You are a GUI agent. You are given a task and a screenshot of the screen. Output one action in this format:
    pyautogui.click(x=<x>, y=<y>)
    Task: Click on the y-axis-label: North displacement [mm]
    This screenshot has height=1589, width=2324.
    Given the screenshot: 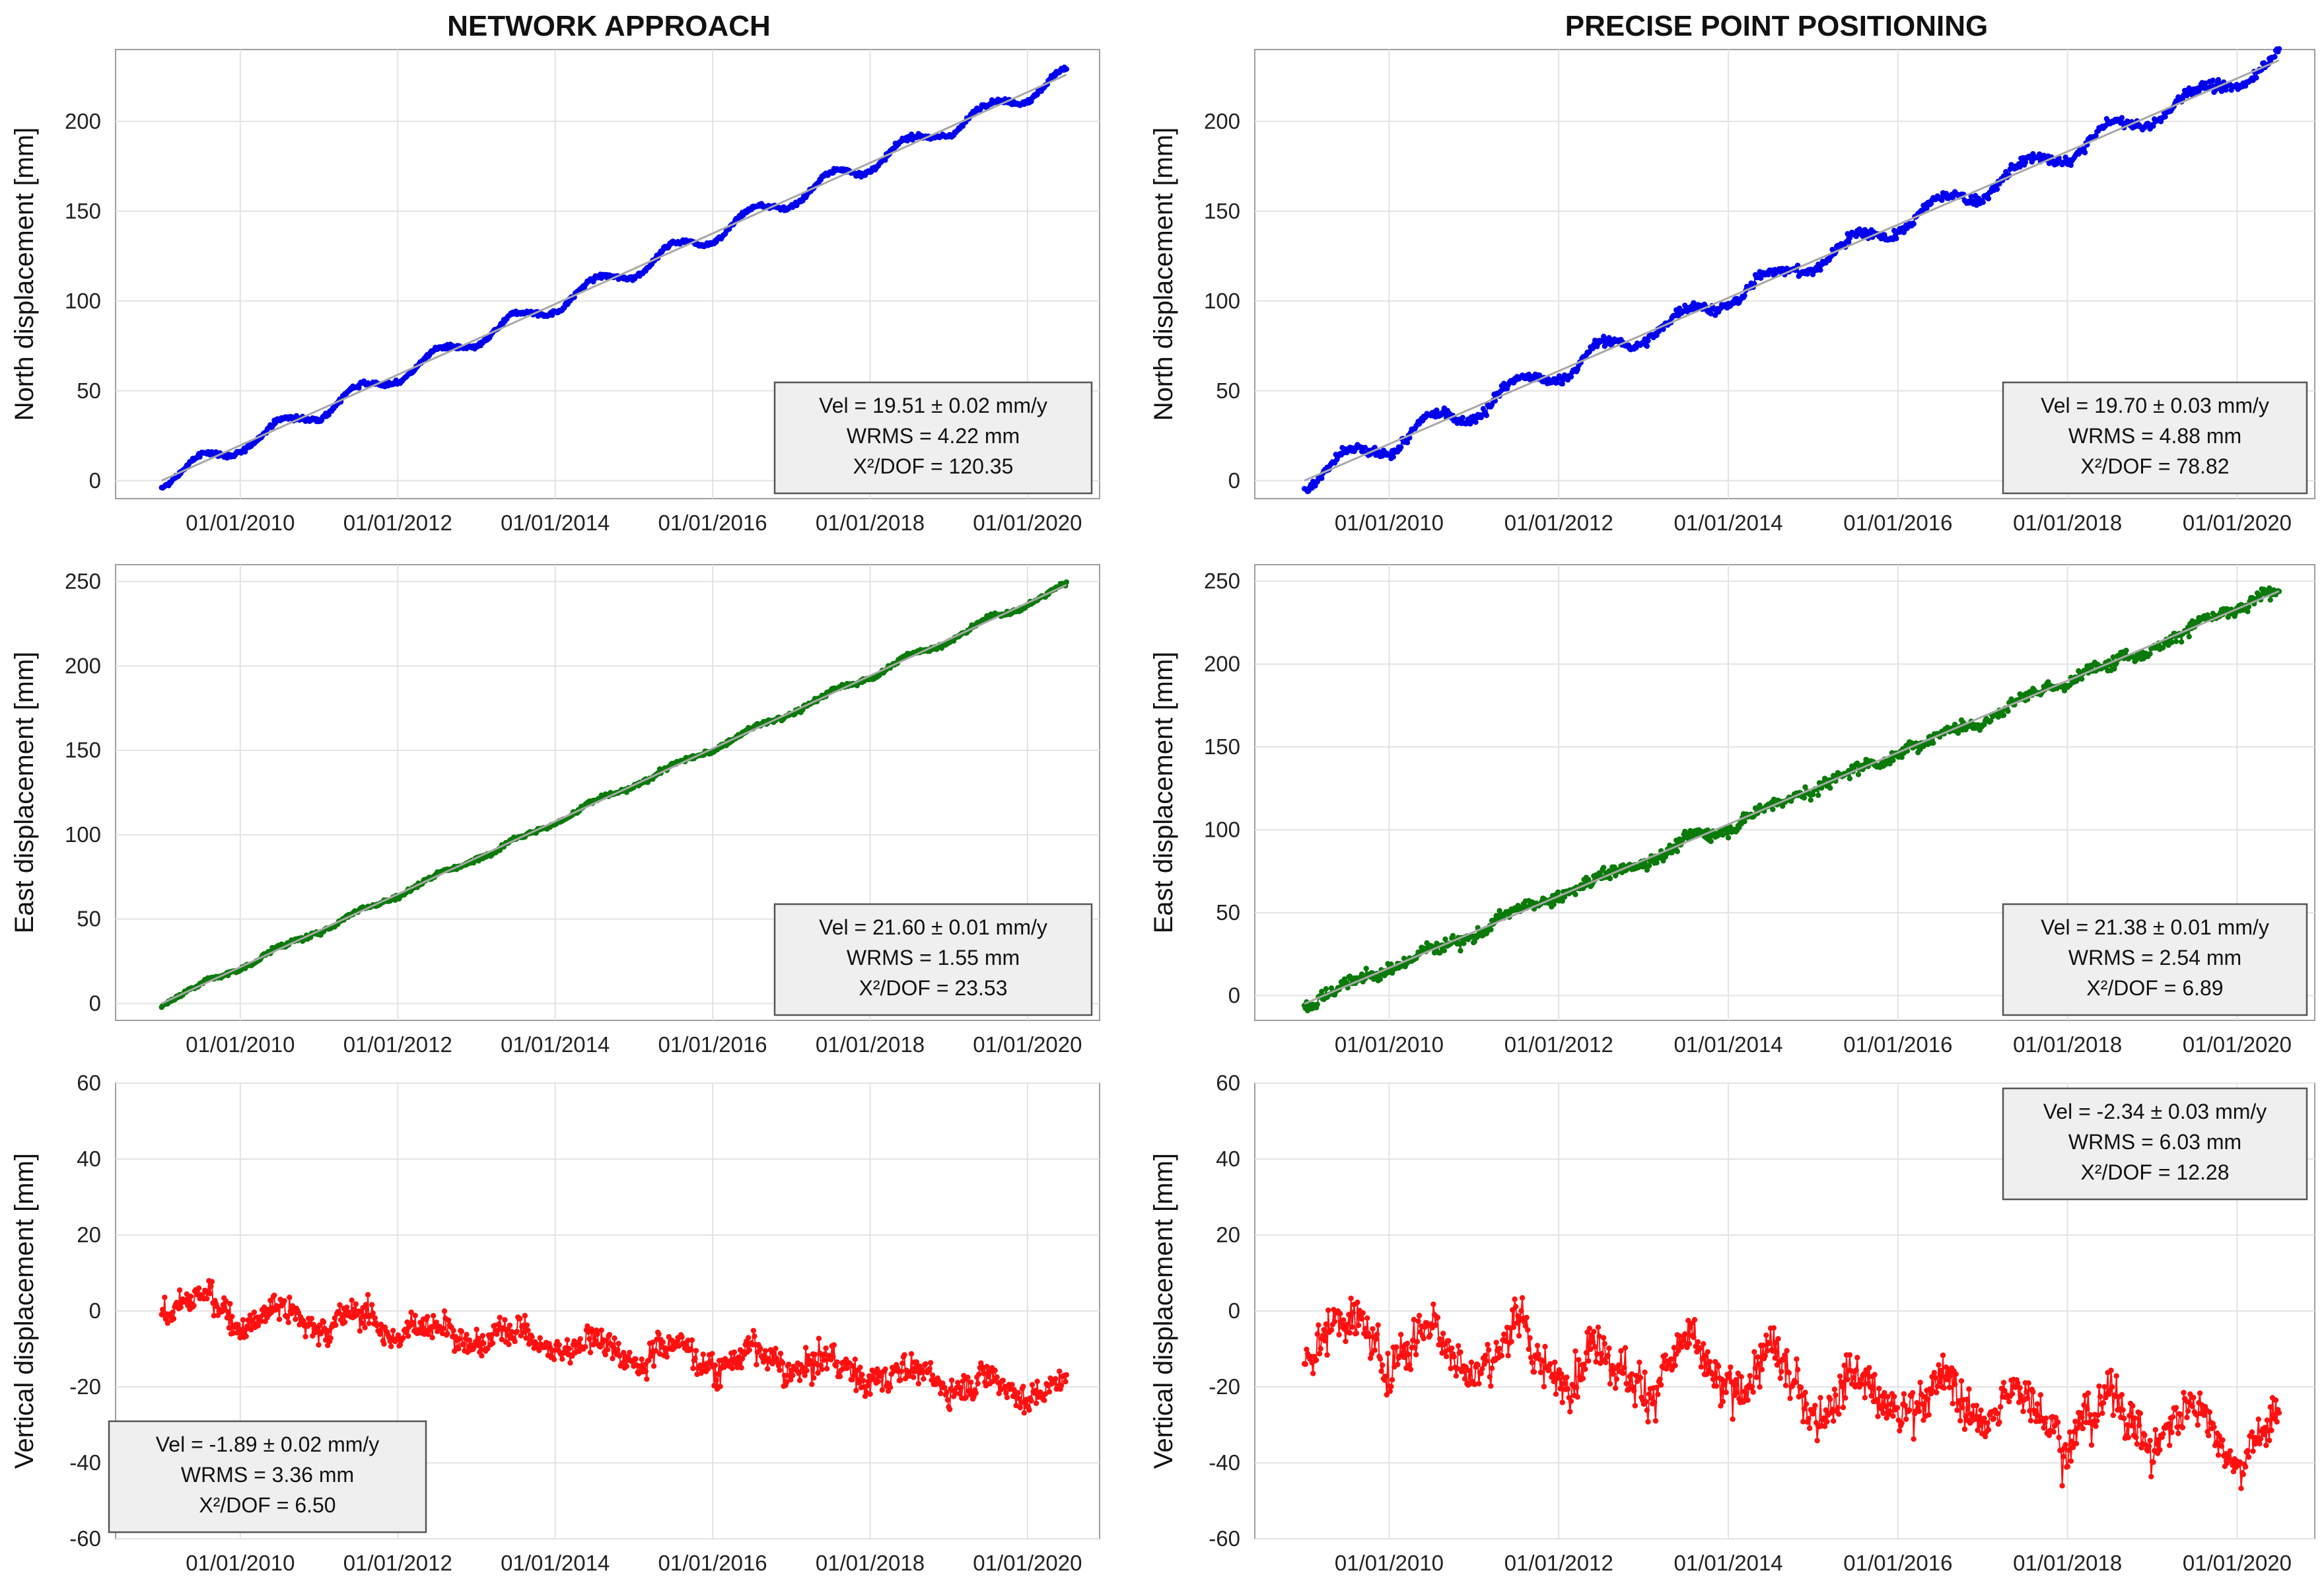 What is the action you would take?
    pyautogui.click(x=24, y=274)
    